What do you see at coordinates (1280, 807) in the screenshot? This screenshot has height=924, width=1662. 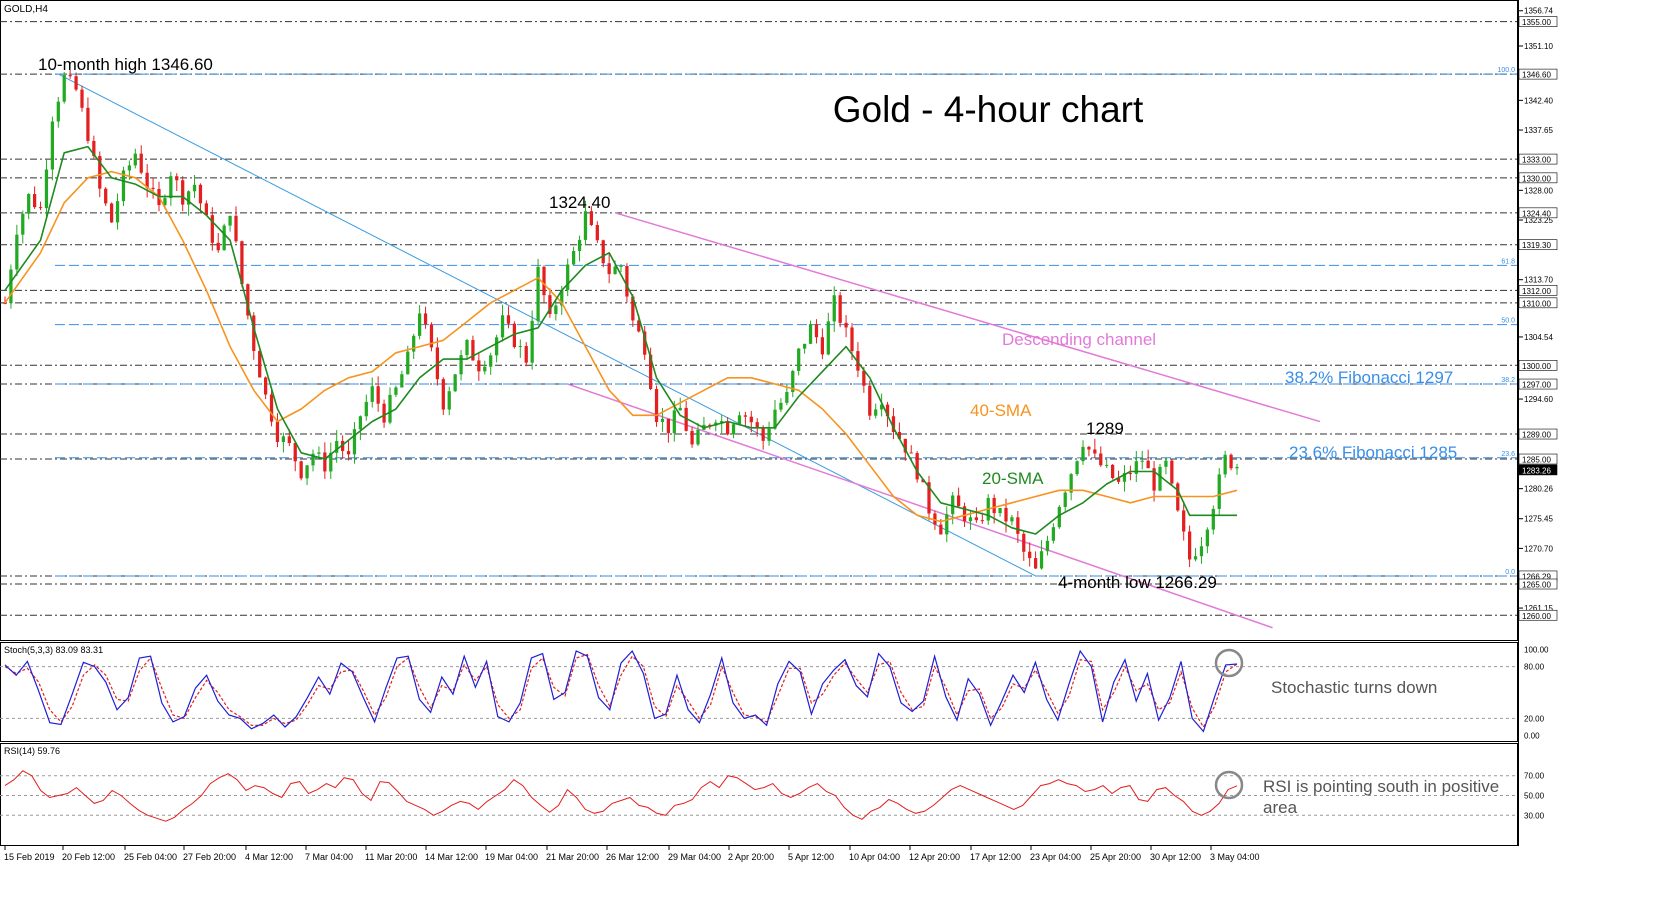 I see `annotation-rsi-line-2: area` at bounding box center [1280, 807].